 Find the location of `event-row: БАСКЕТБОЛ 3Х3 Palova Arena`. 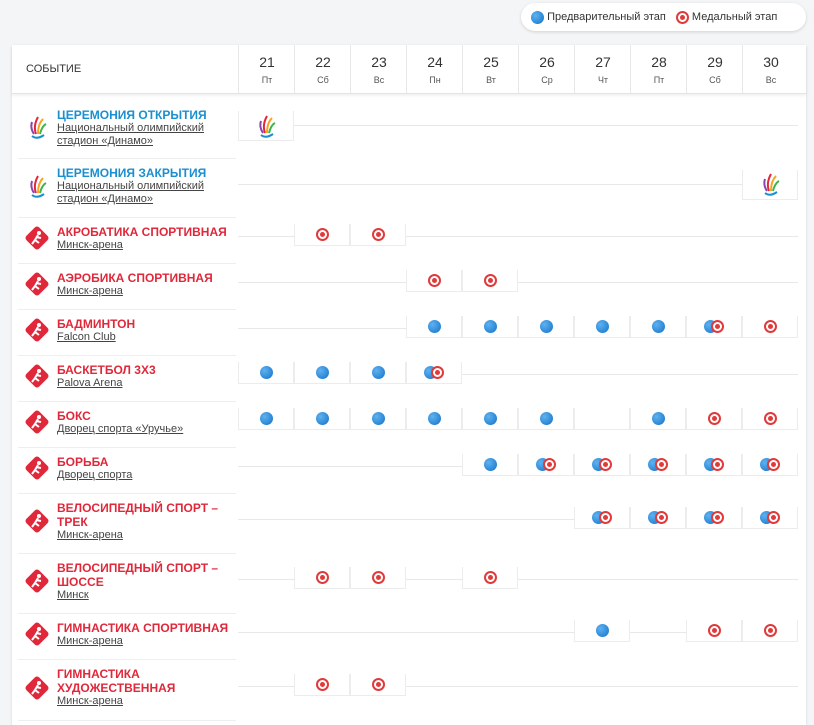

event-row: БАСКЕТБОЛ 3Х3 Palova Arena is located at coordinates (409, 378).